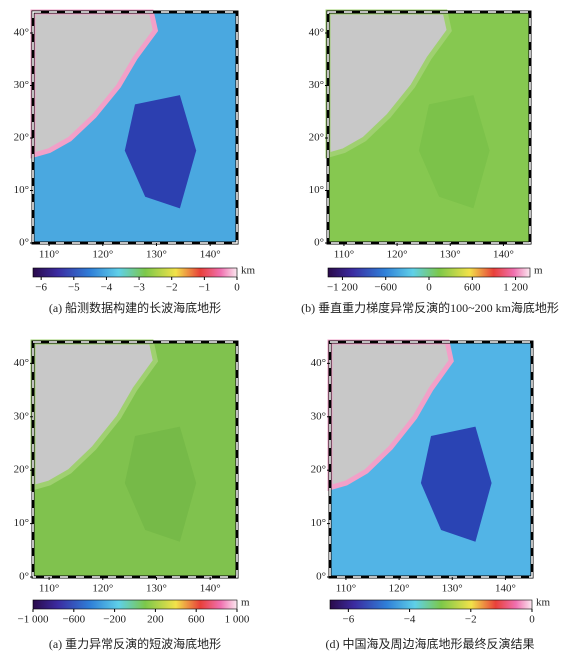 This screenshot has width=580, height=667. Describe the element at coordinates (237, 620) in the screenshot. I see `colorbar-tick-label: 1 000` at that location.